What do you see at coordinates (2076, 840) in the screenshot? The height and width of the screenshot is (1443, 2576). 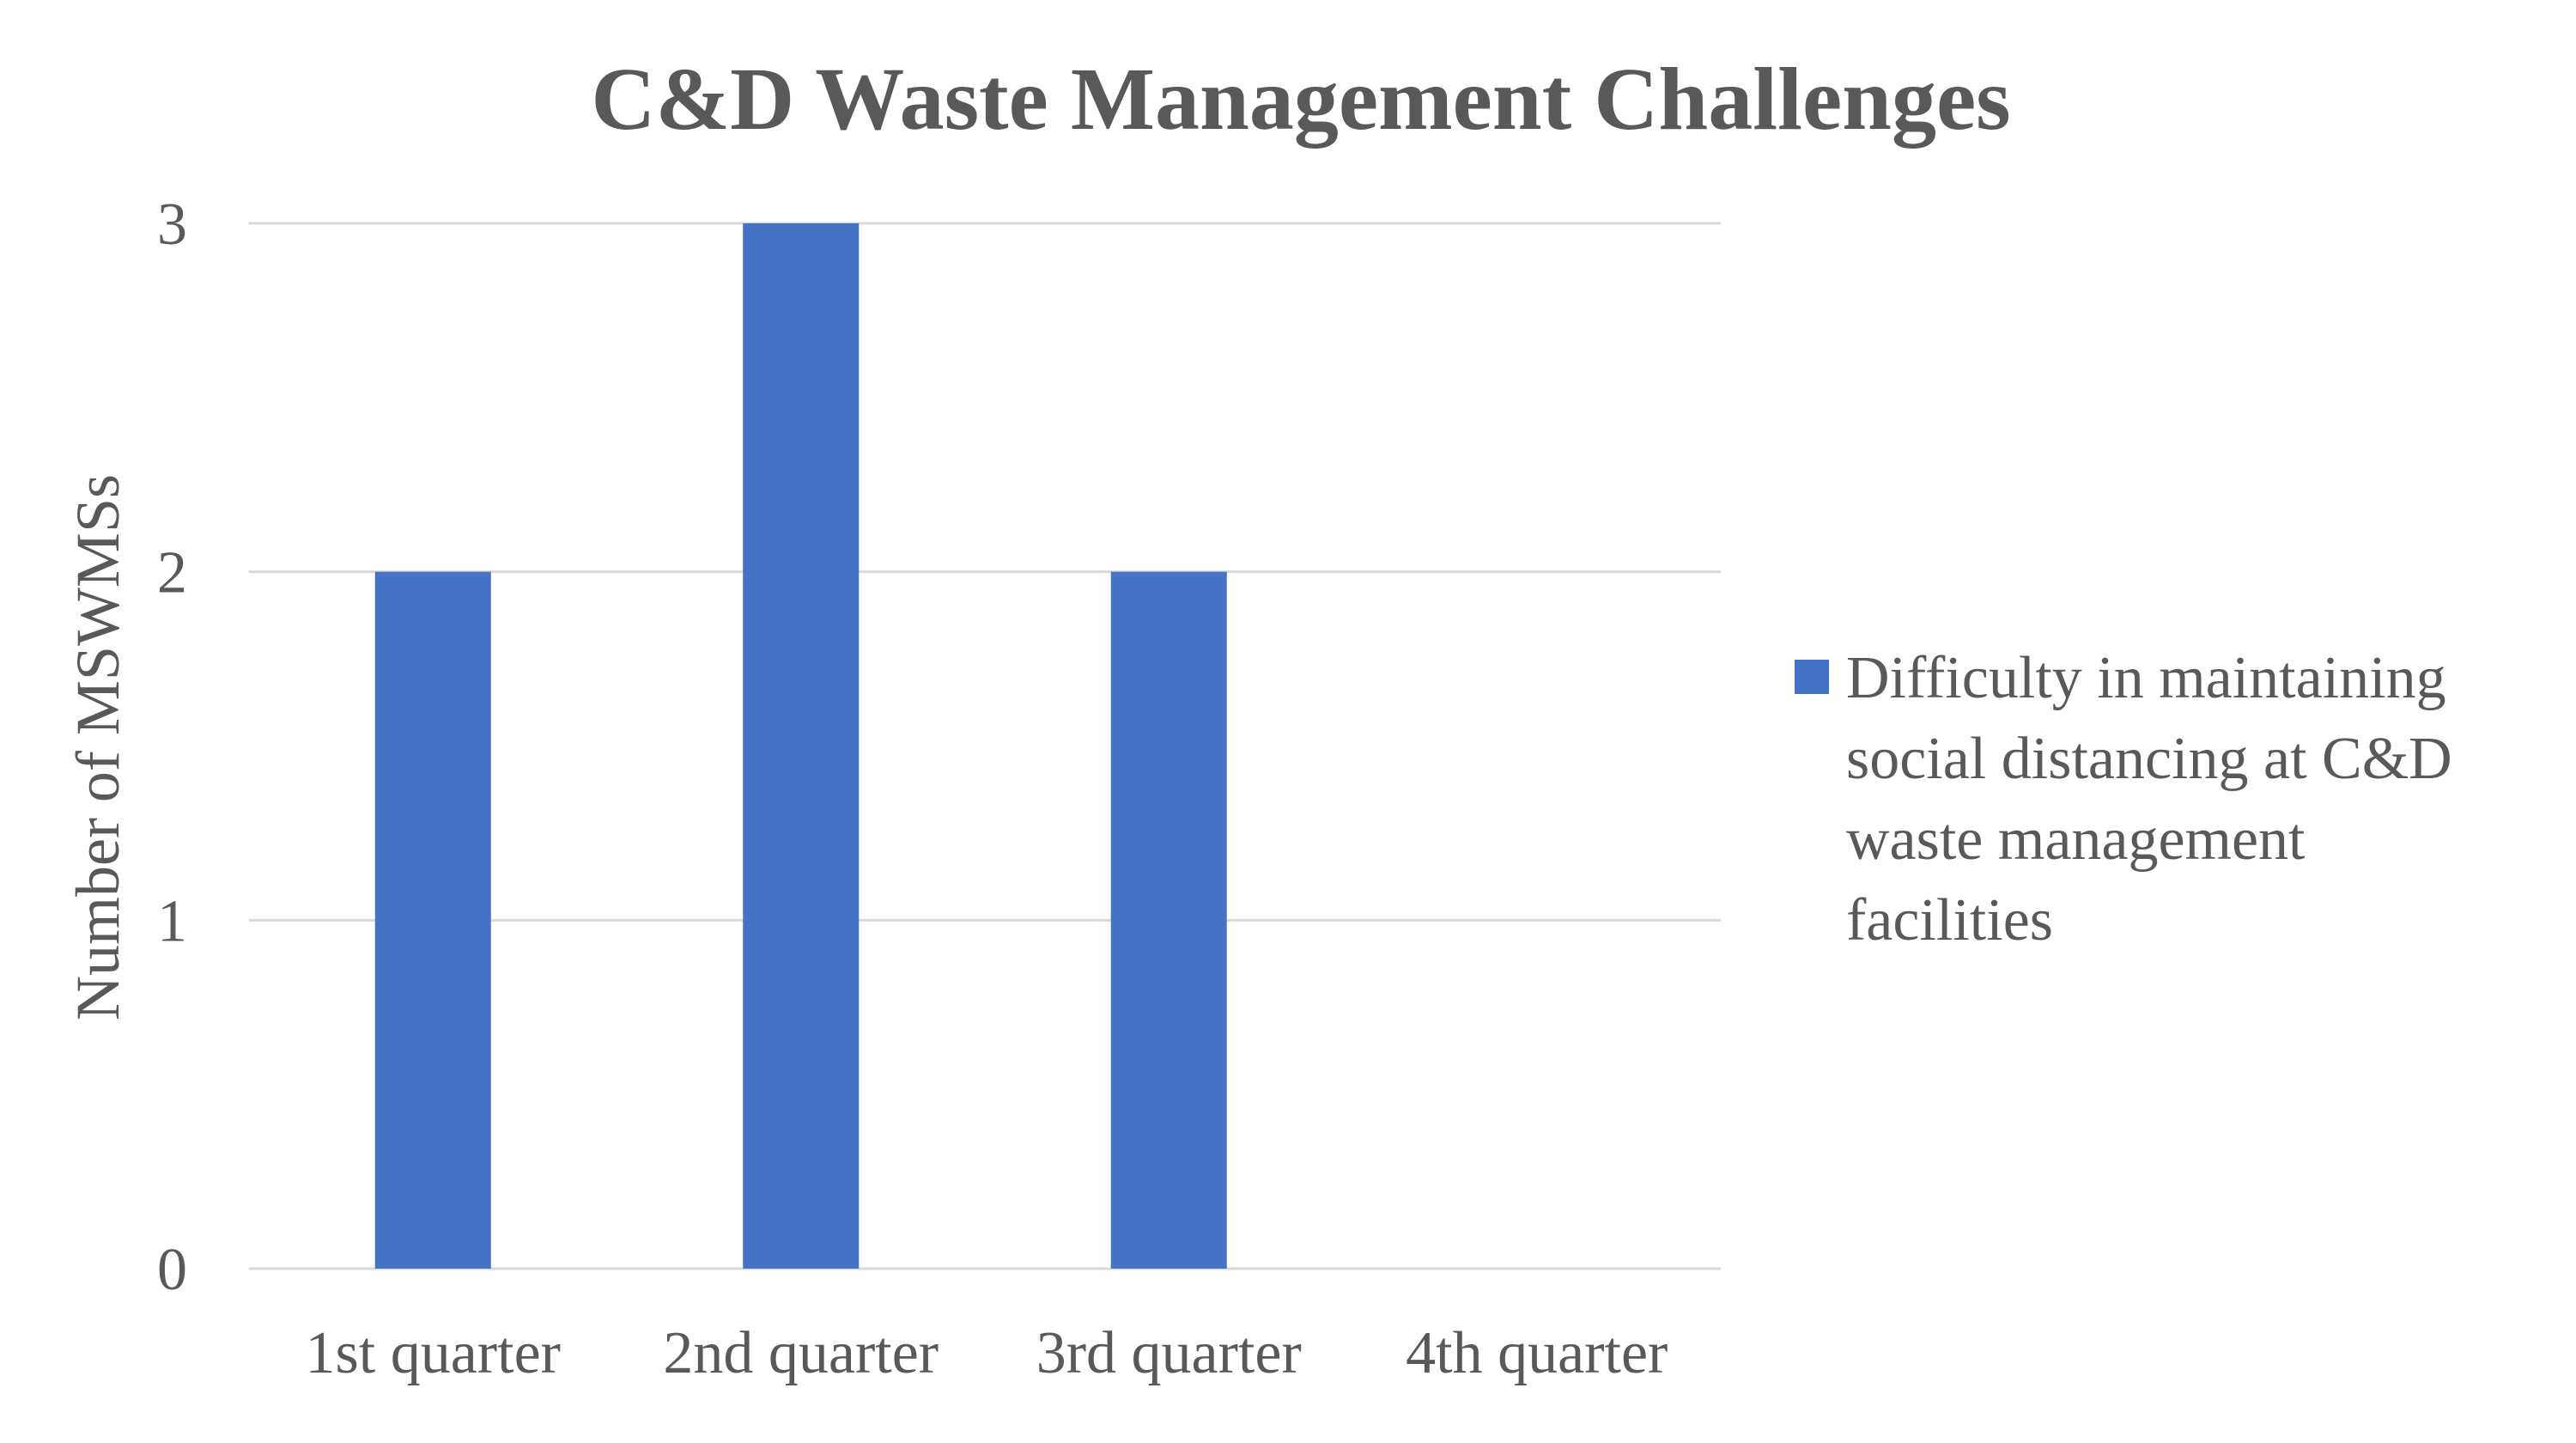 I see `legend-label-line: waste management` at bounding box center [2076, 840].